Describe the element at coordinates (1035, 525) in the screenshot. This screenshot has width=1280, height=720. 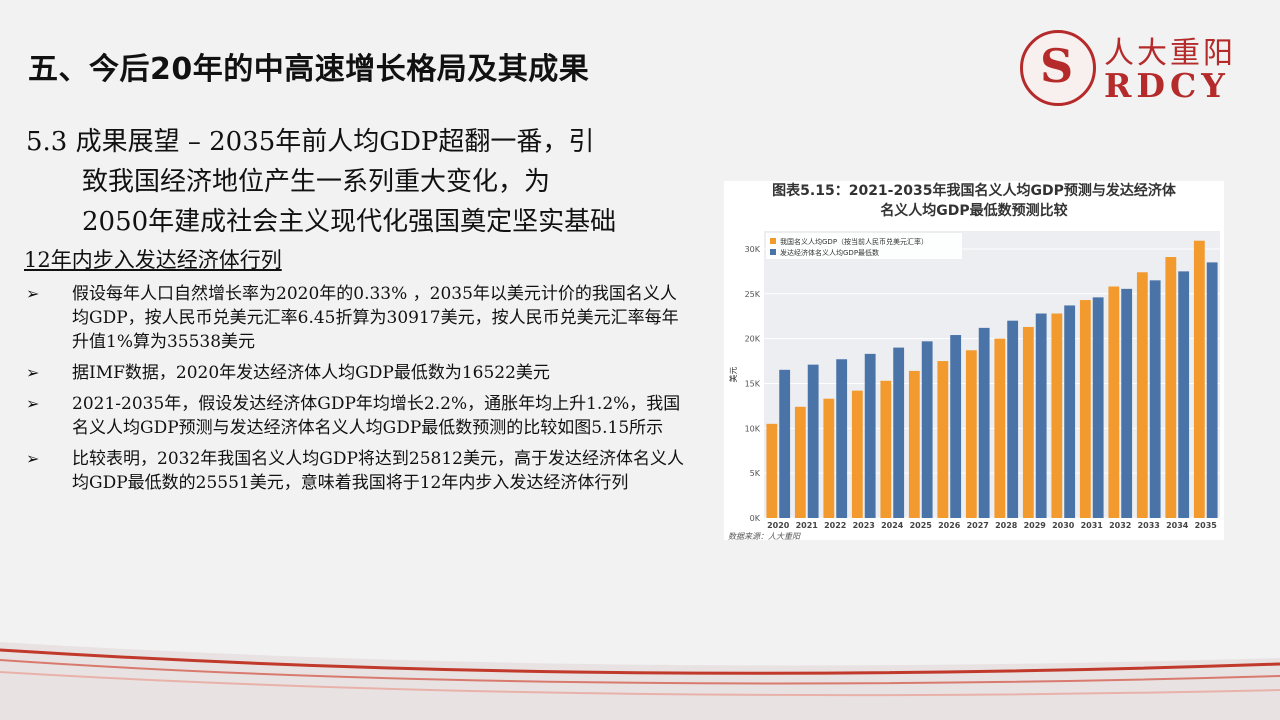
I see `x-tick-label: 2029` at that location.